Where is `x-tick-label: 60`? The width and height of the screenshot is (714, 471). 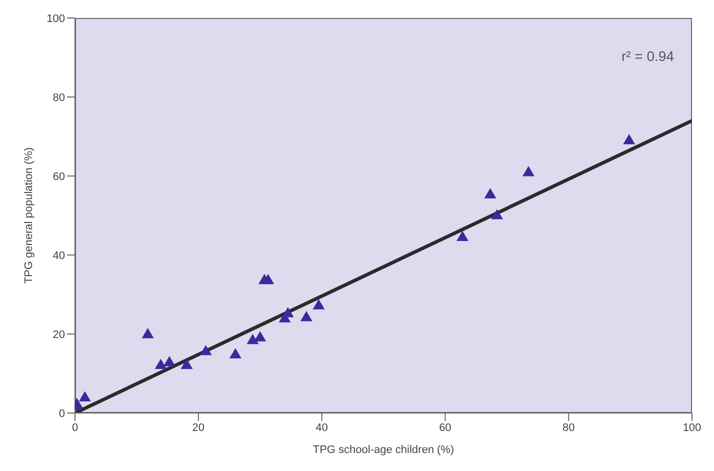 x-tick-label: 60 is located at coordinates (445, 428).